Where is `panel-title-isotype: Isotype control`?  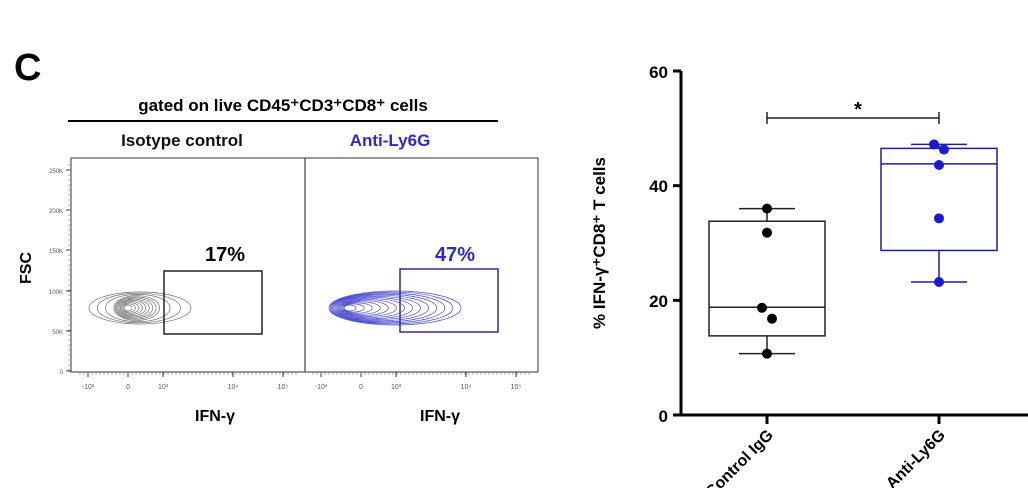
panel-title-isotype: Isotype control is located at coordinates (182, 140).